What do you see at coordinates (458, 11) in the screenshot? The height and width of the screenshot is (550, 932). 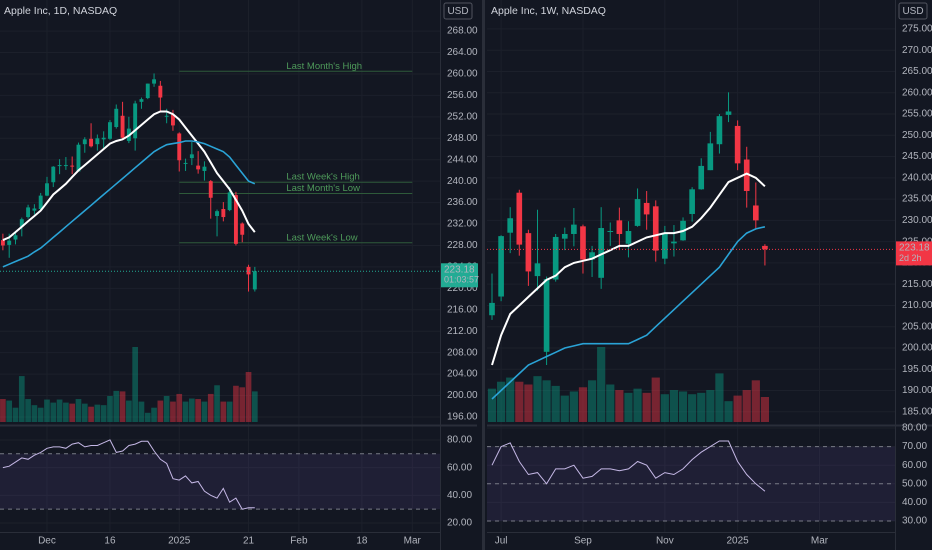 I see `currency-box` at bounding box center [458, 11].